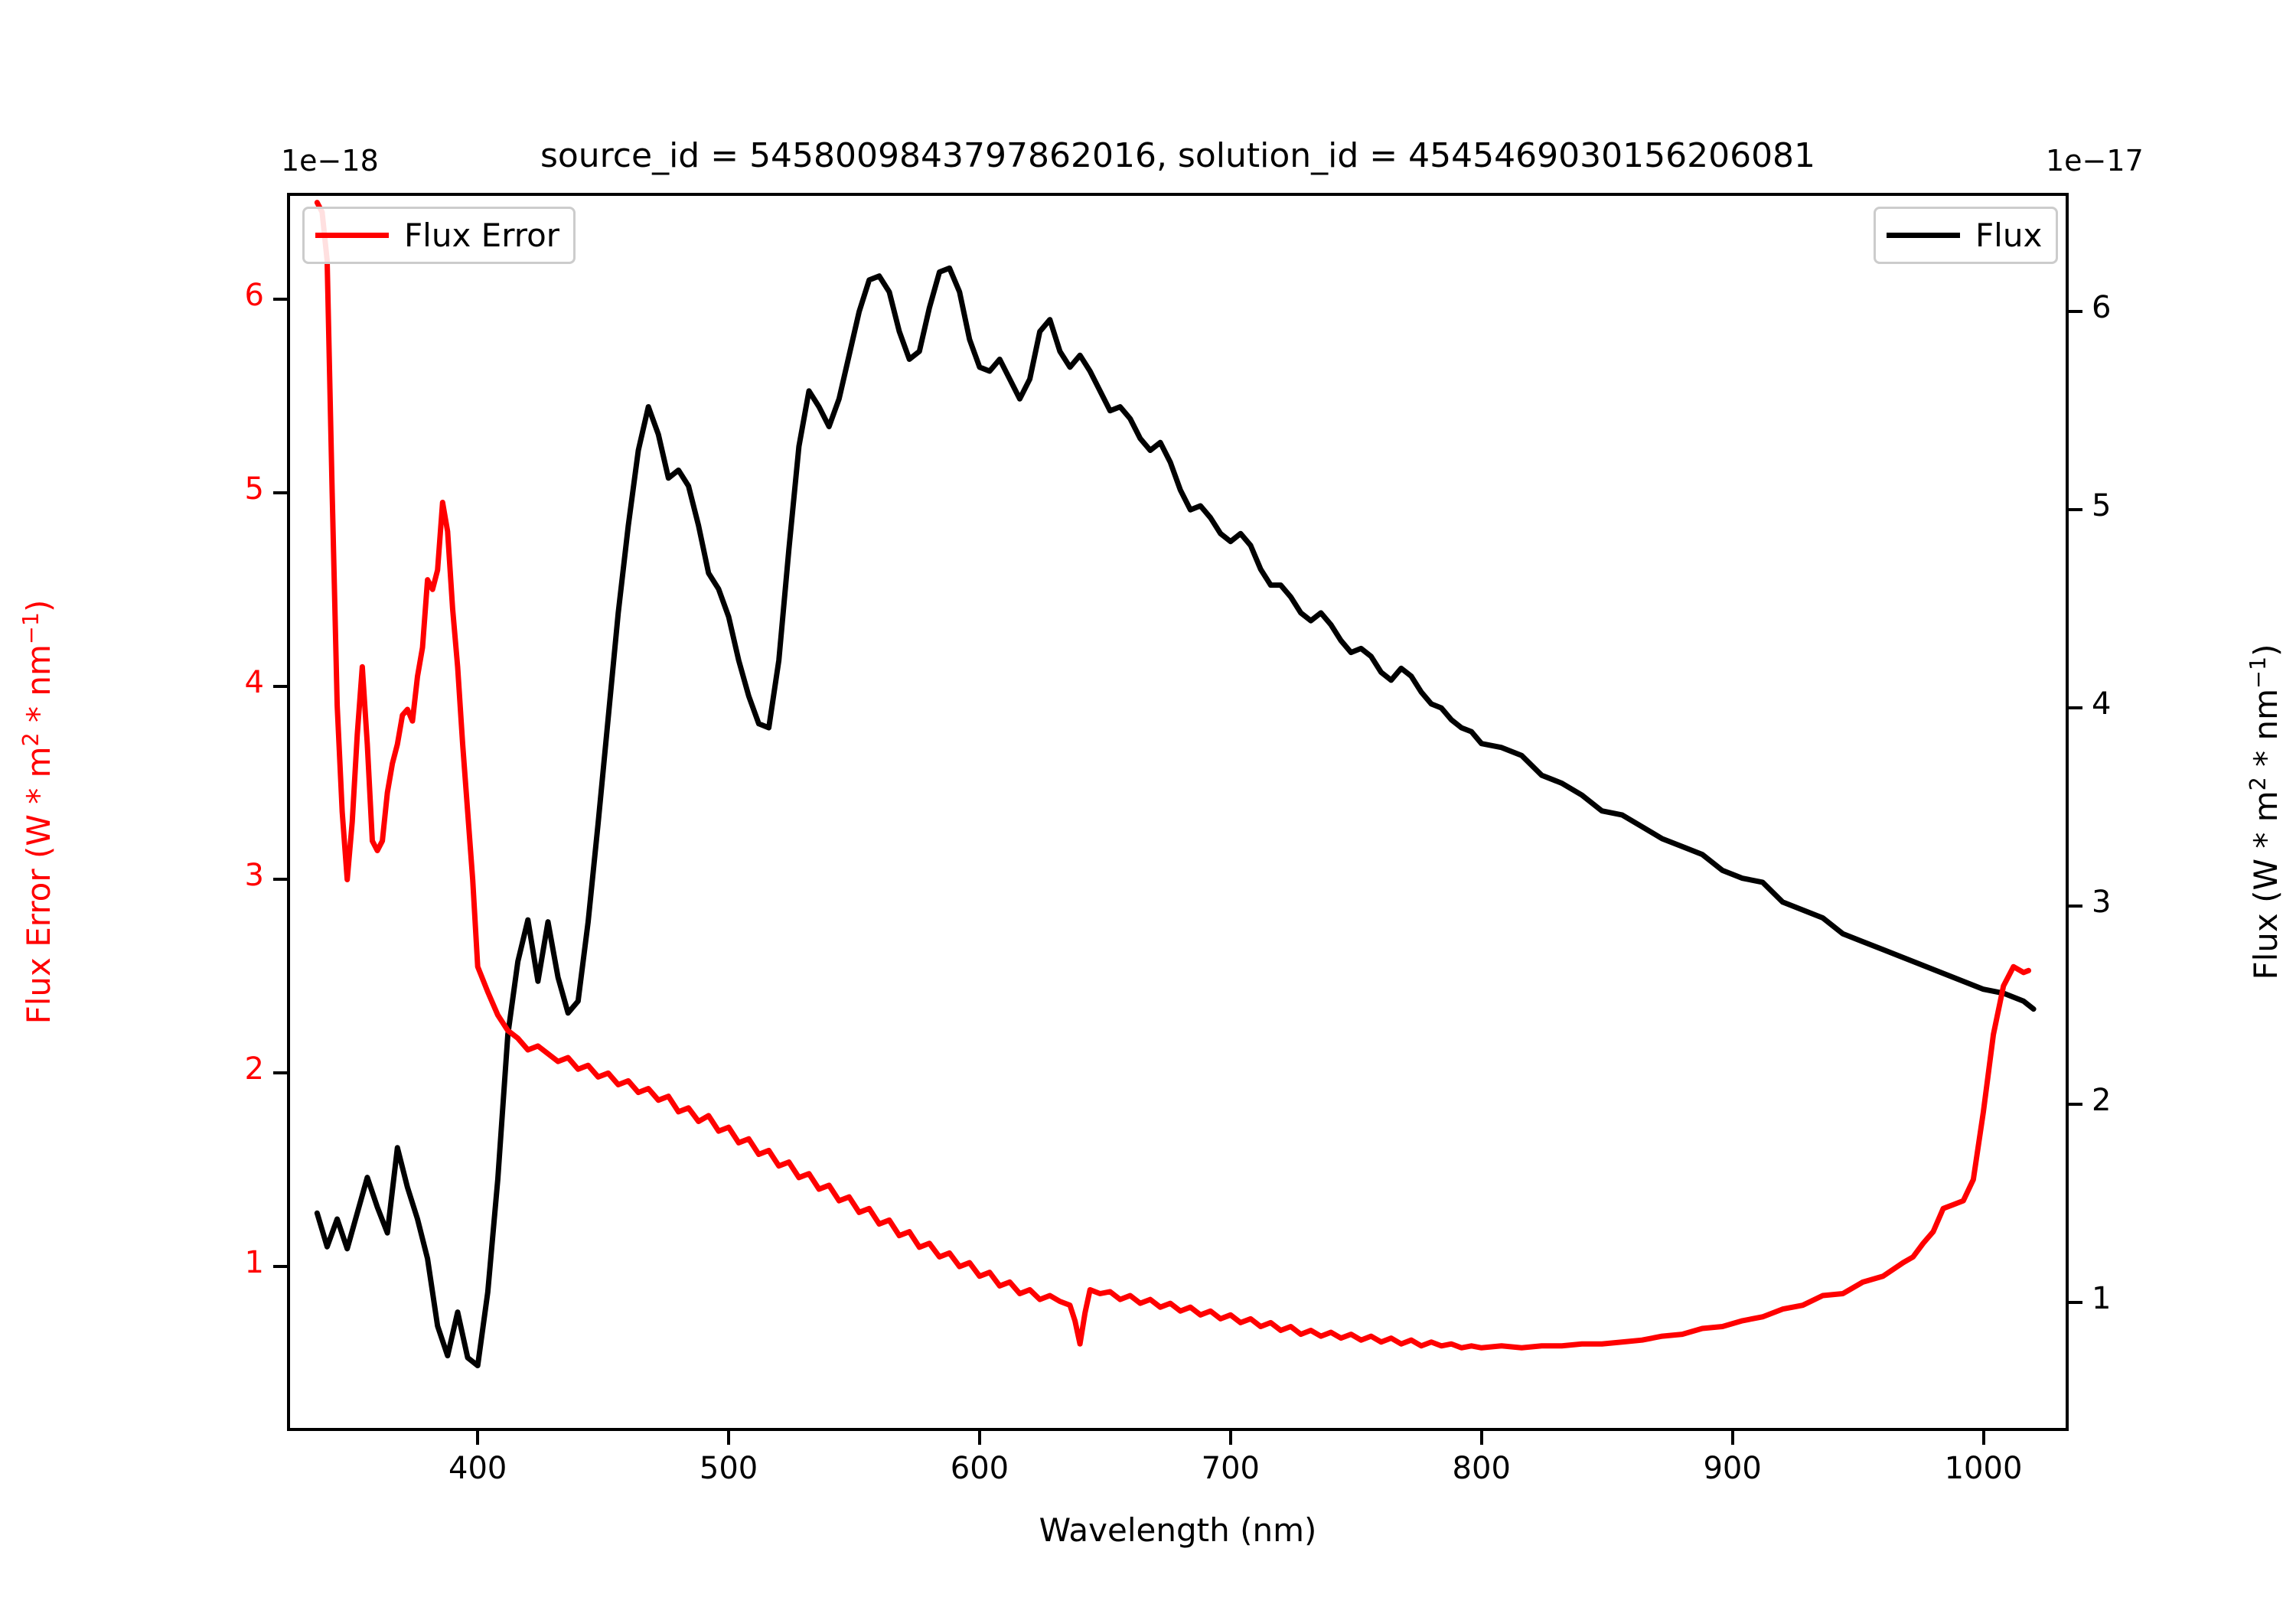 The image size is (2296, 1607). What do you see at coordinates (2102, 1100) in the screenshot?
I see `y-right-tick-label: 2` at bounding box center [2102, 1100].